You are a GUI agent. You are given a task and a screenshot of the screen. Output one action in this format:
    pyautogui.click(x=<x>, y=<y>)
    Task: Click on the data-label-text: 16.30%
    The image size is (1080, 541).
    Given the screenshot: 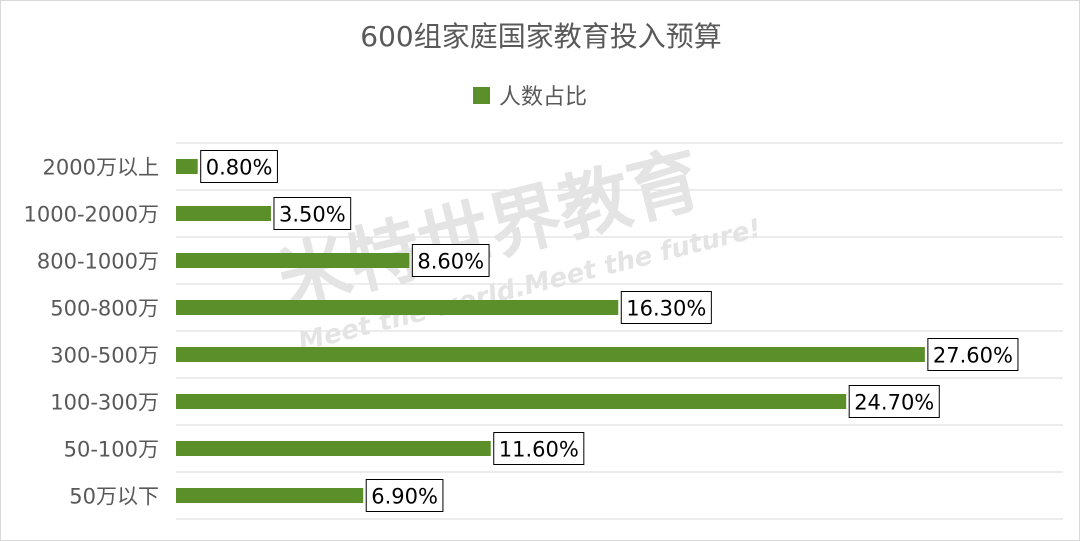 What is the action you would take?
    pyautogui.click(x=666, y=309)
    